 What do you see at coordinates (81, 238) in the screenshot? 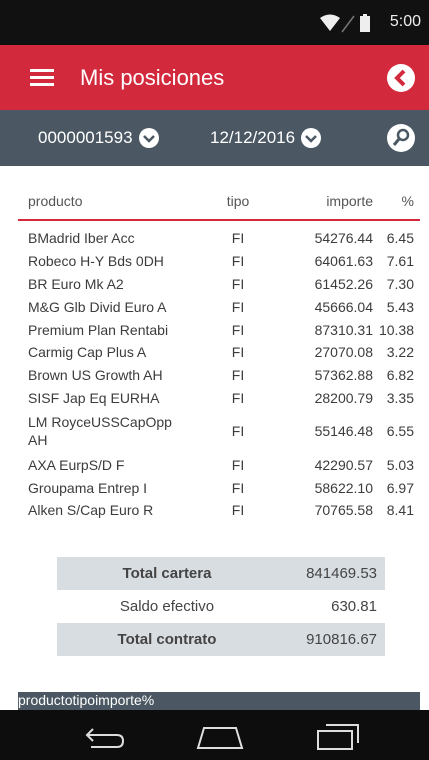
I see `product-cell: BMadrid Iber Acc` at bounding box center [81, 238].